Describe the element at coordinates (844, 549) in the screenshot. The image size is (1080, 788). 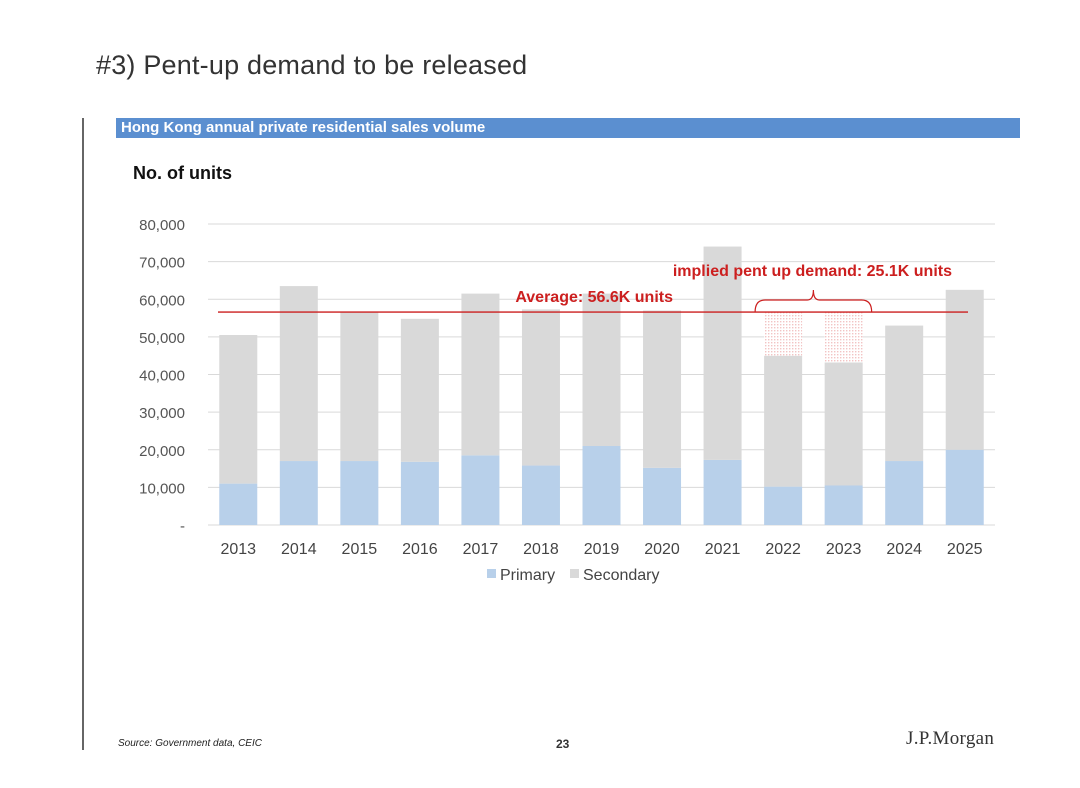
I see `x-tick-label: 2023` at that location.